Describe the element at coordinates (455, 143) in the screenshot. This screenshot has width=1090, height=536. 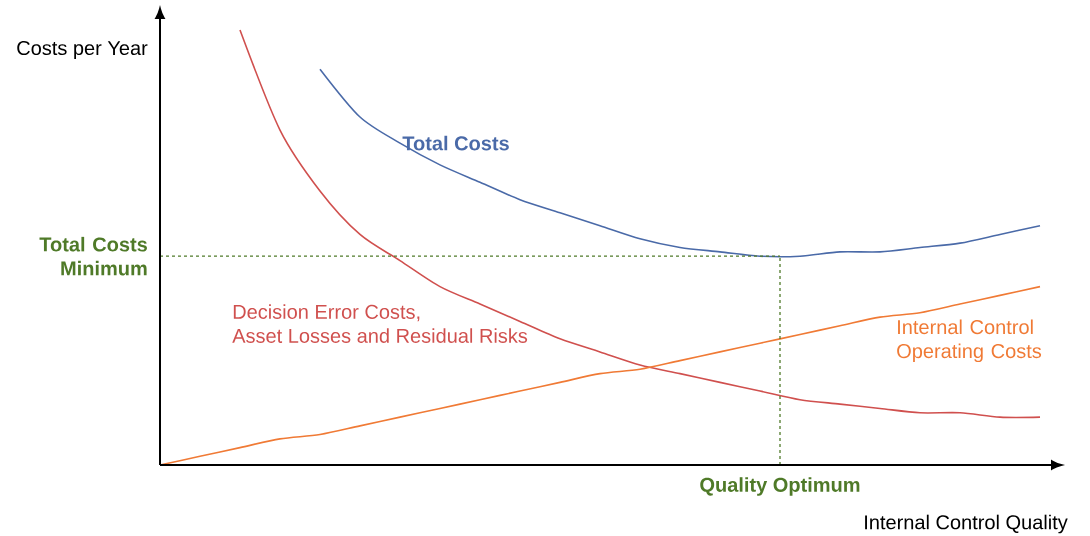
I see `series-label: Total Costs` at that location.